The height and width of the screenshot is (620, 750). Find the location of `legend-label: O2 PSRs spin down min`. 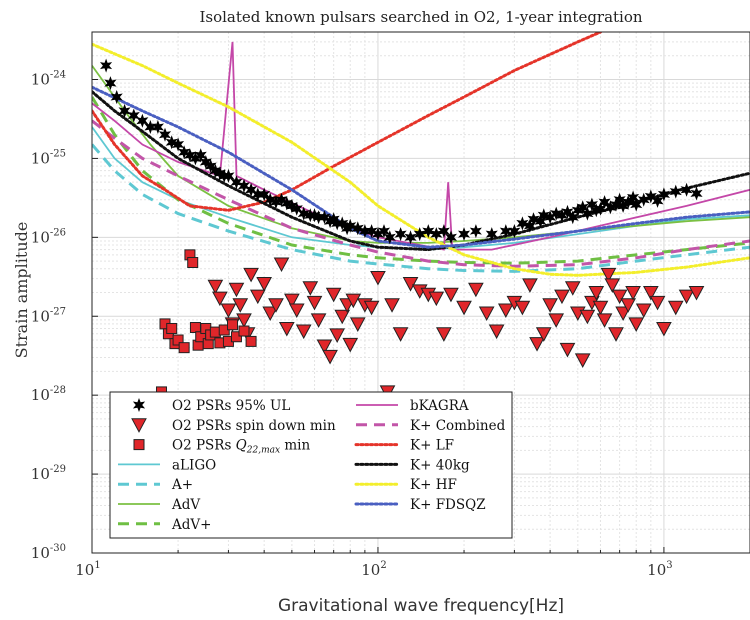

legend-label: O2 PSRs spin down min is located at coordinates (254, 426).